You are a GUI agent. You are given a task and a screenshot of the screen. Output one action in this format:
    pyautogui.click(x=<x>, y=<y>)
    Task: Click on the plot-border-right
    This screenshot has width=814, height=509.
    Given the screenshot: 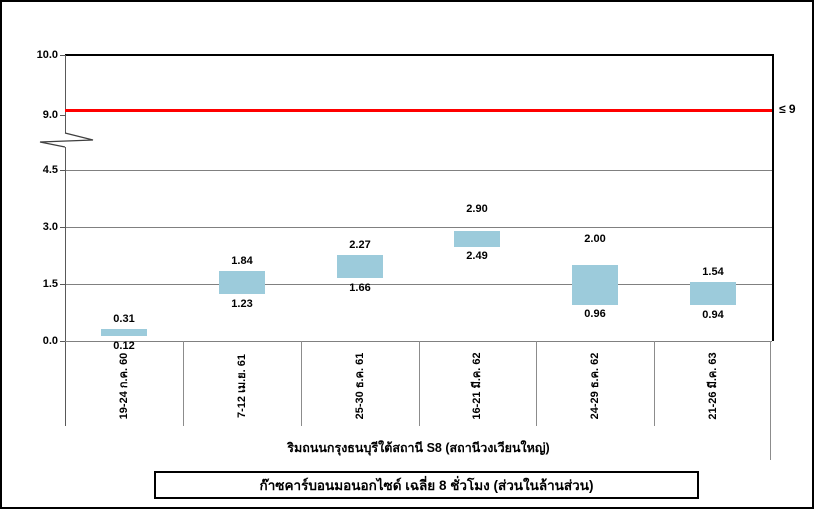 What is the action you would take?
    pyautogui.click(x=773, y=198)
    